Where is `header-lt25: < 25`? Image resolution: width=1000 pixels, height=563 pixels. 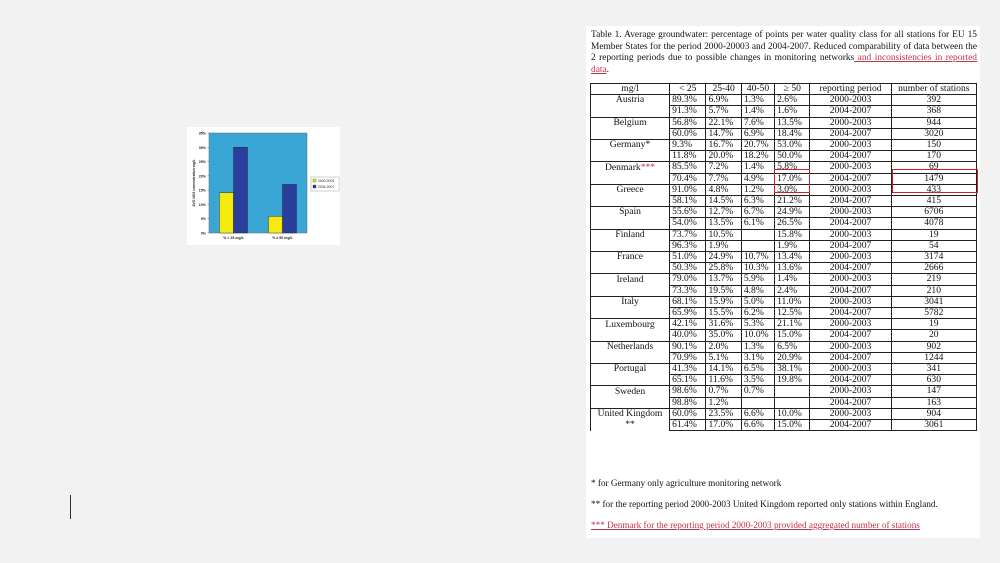
header-lt25: < 25 is located at coordinates (688, 89).